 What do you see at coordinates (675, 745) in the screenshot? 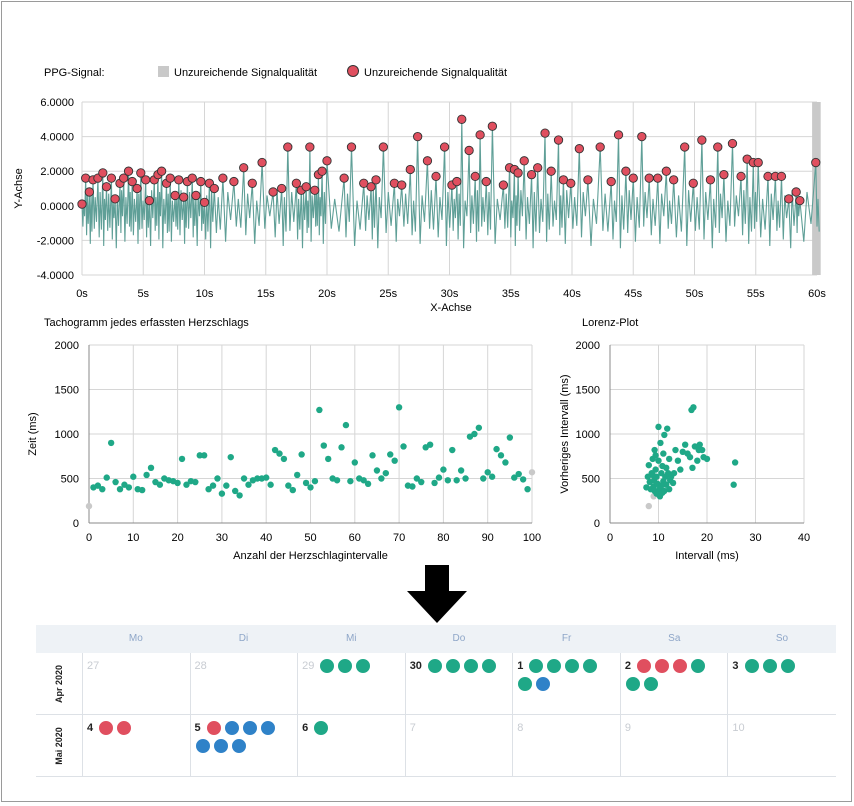
I see `calendar-day-cell: 9` at bounding box center [675, 745].